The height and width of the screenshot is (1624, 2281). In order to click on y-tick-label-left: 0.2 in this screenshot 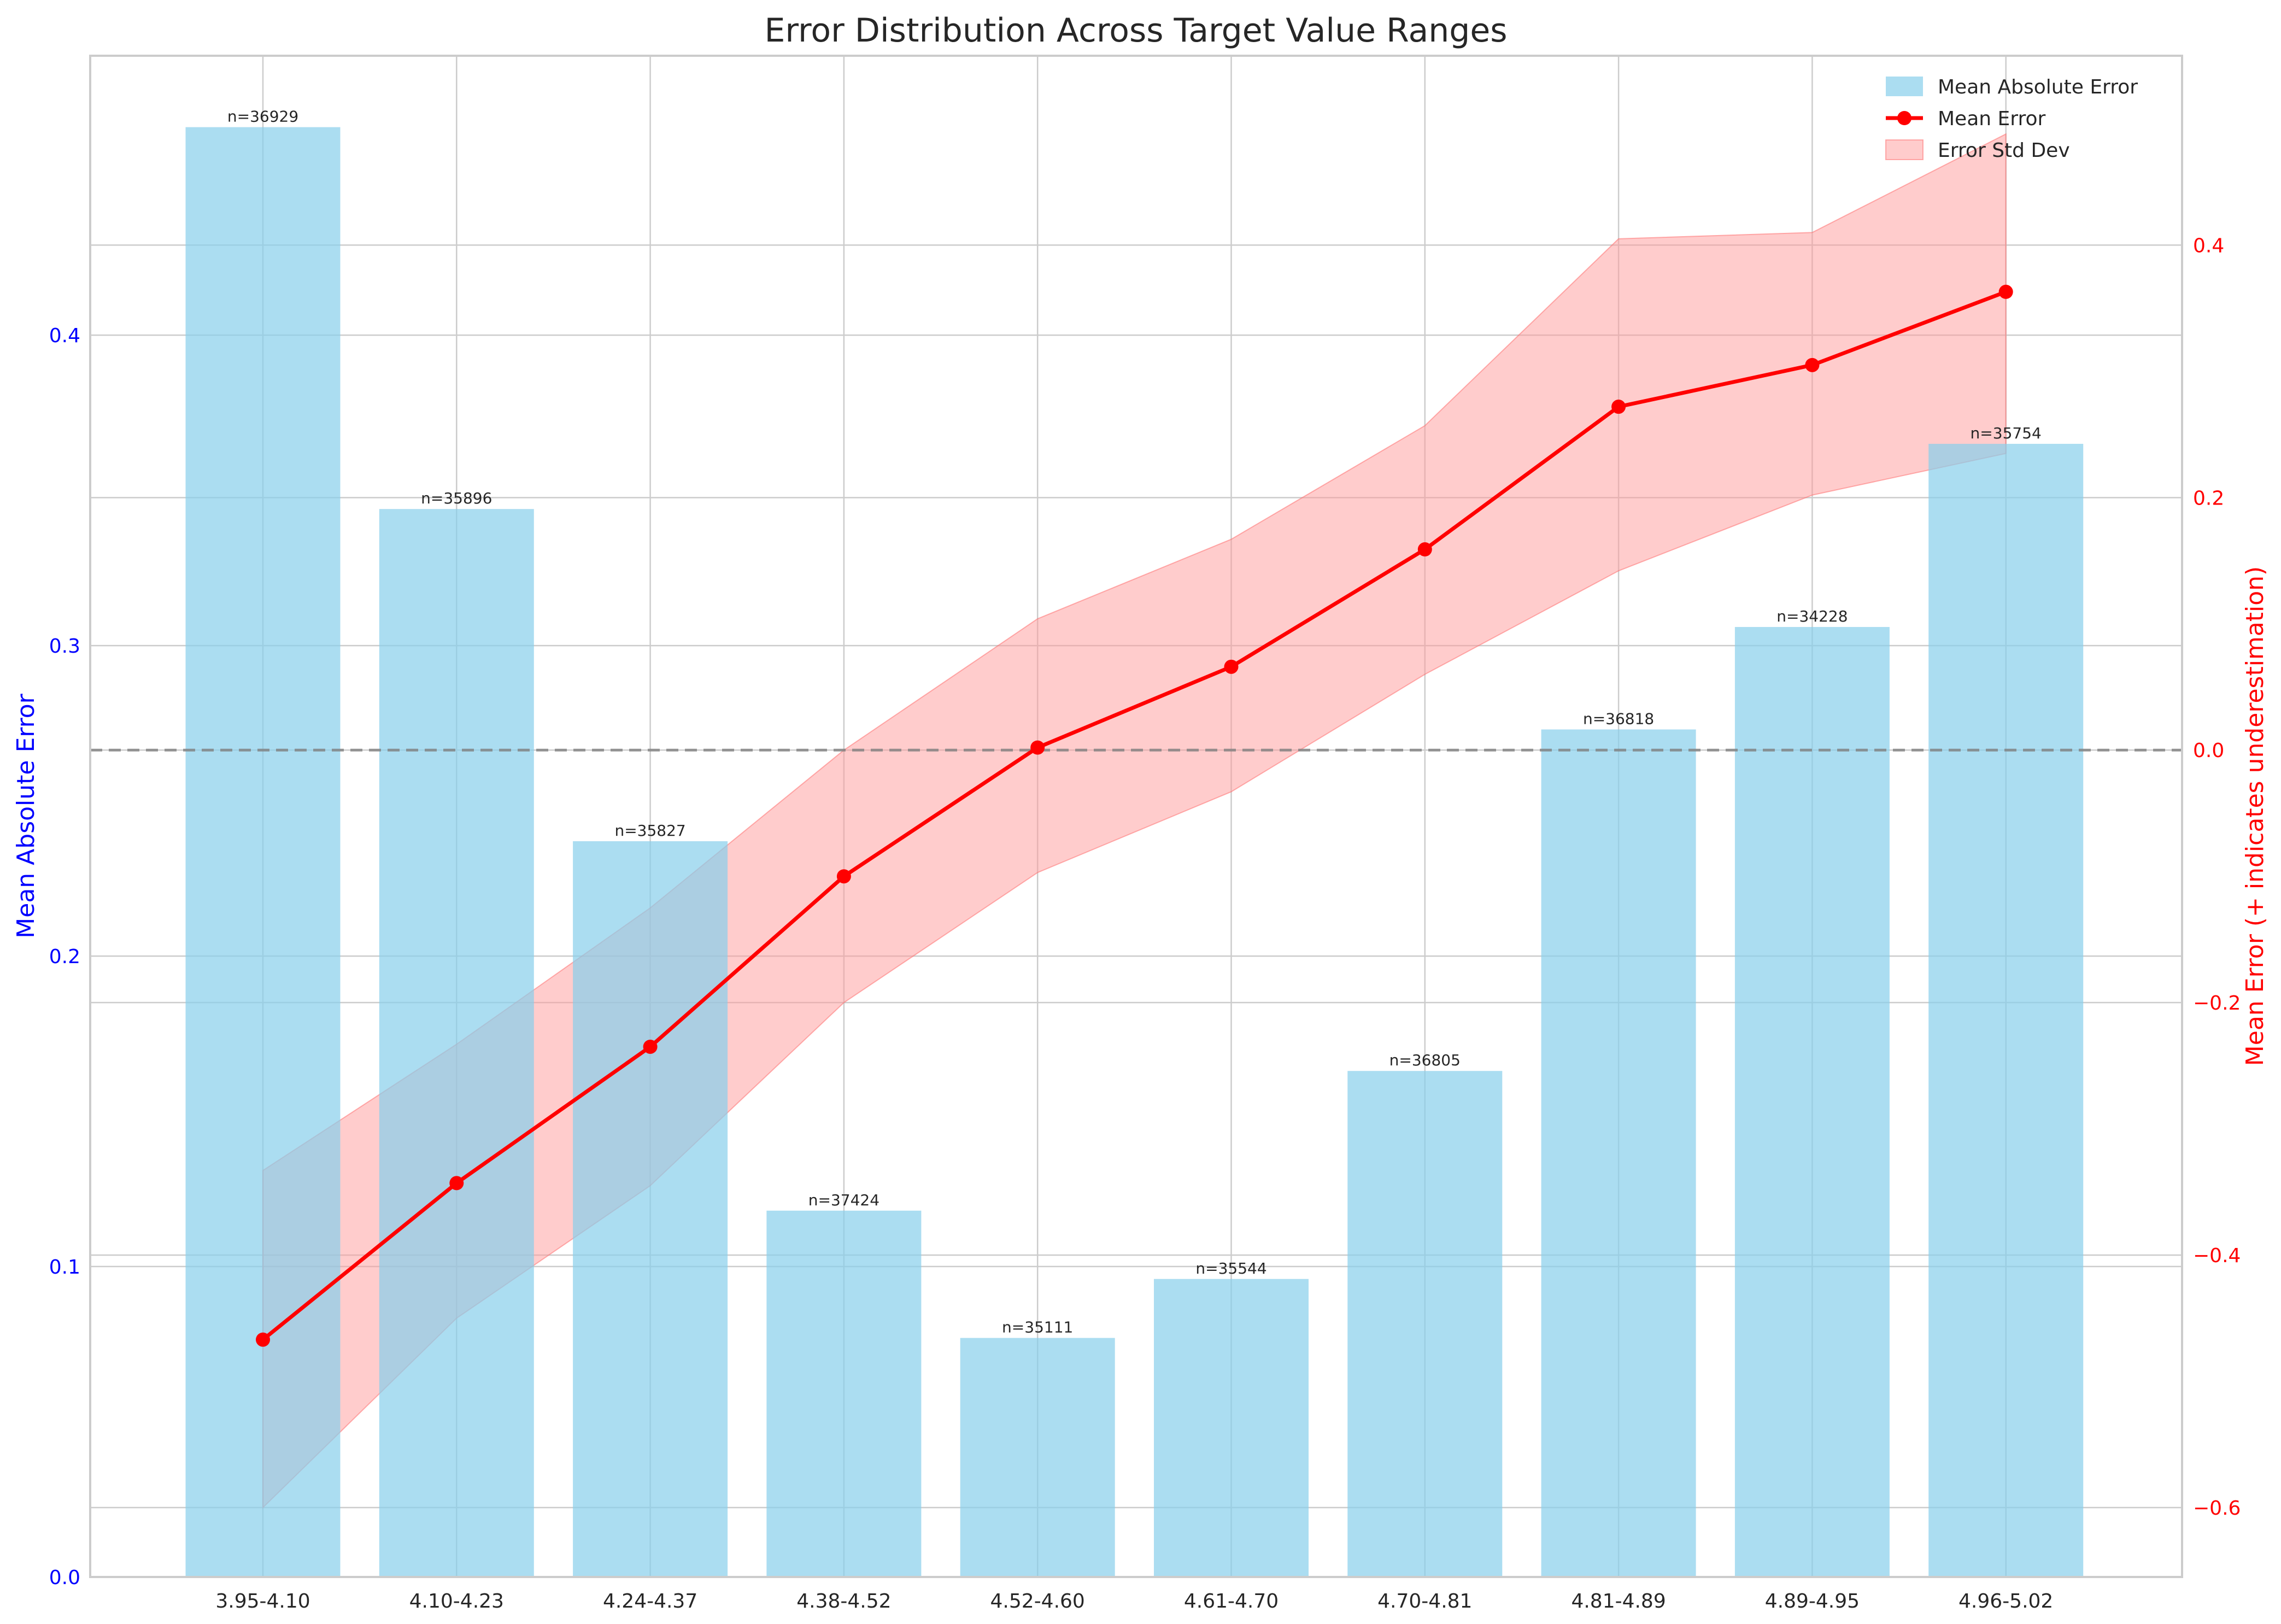, I will do `click(64, 957)`.